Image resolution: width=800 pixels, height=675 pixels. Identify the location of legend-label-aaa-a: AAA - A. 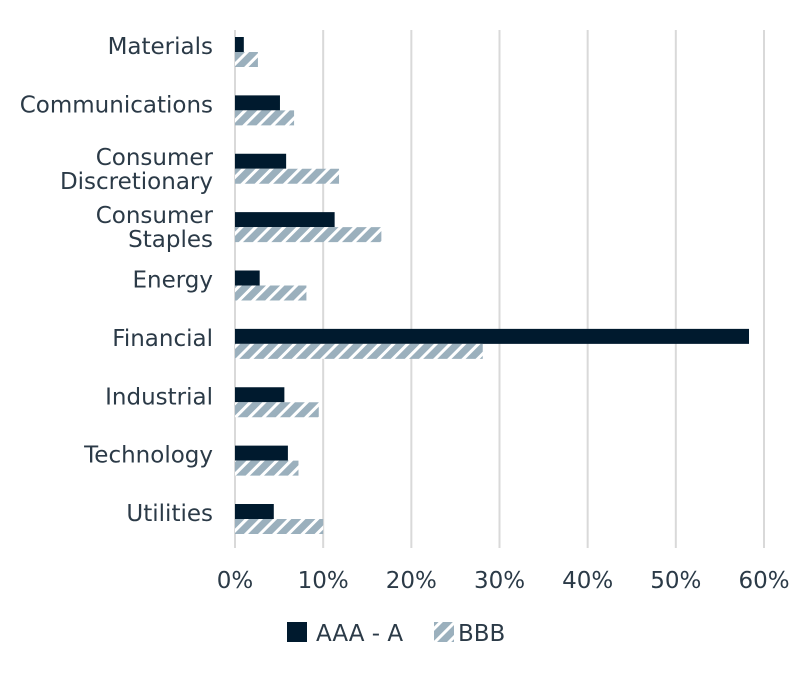
(359, 634).